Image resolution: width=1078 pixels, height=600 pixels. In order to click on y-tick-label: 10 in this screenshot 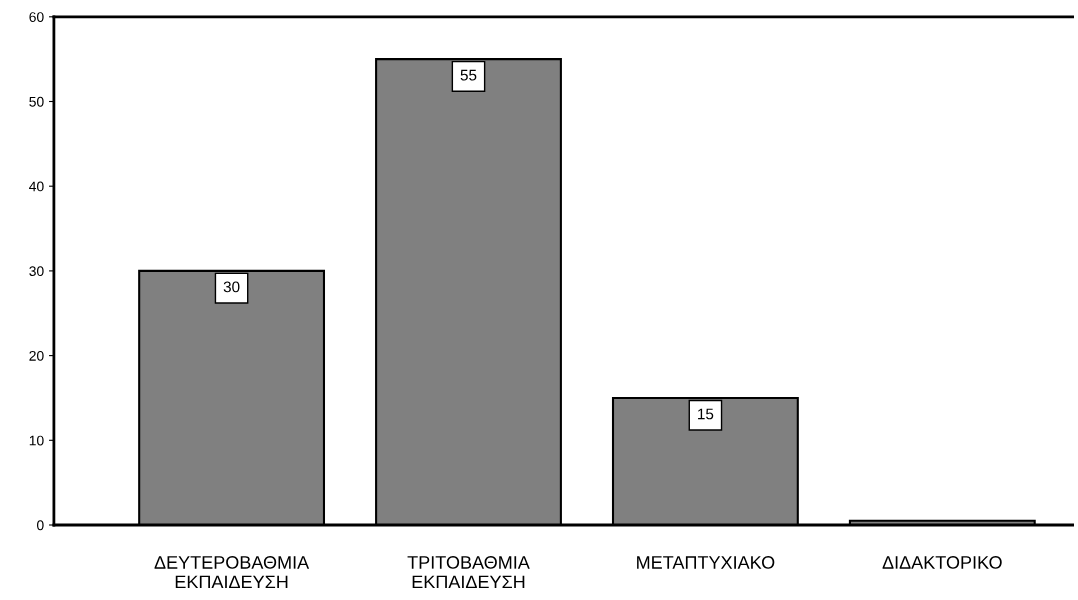, I will do `click(36, 440)`.